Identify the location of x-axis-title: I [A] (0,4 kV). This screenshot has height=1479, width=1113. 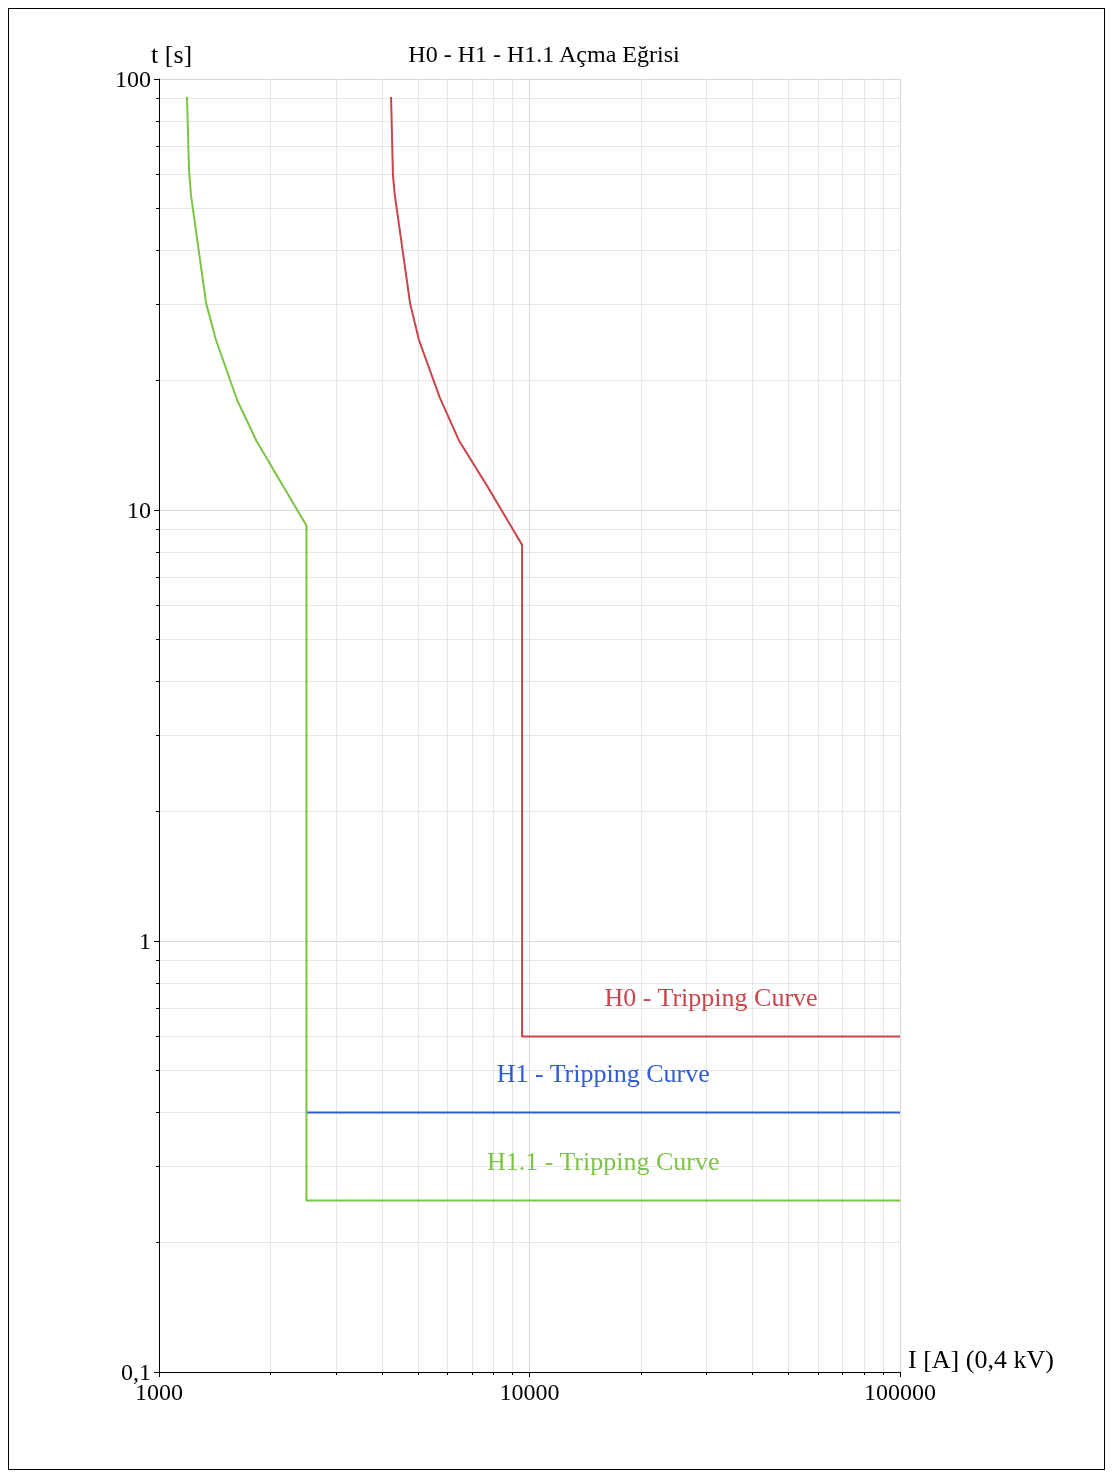
(981, 1359).